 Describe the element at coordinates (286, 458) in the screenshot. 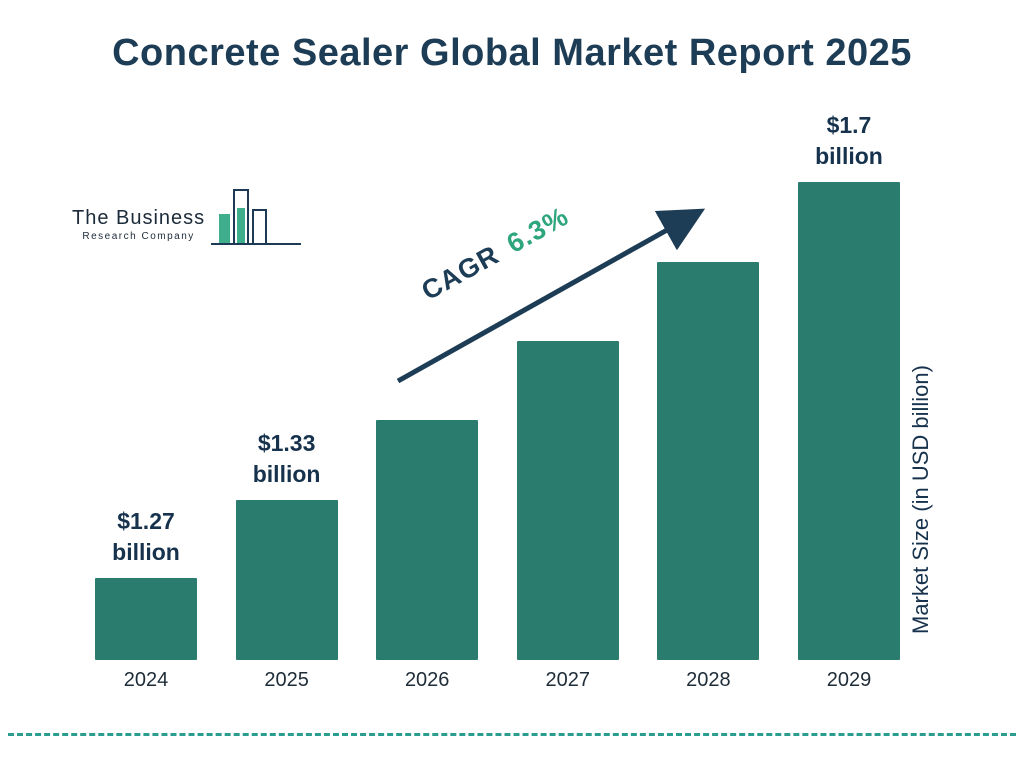

I see `value-label-2025: $1.33 billion` at that location.